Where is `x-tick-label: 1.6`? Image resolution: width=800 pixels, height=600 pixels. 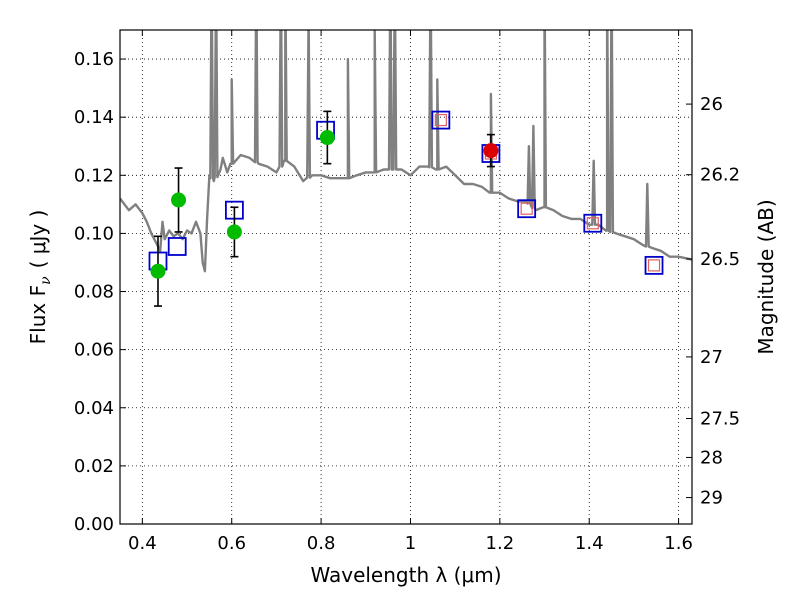 x-tick-label: 1.6 is located at coordinates (678, 543).